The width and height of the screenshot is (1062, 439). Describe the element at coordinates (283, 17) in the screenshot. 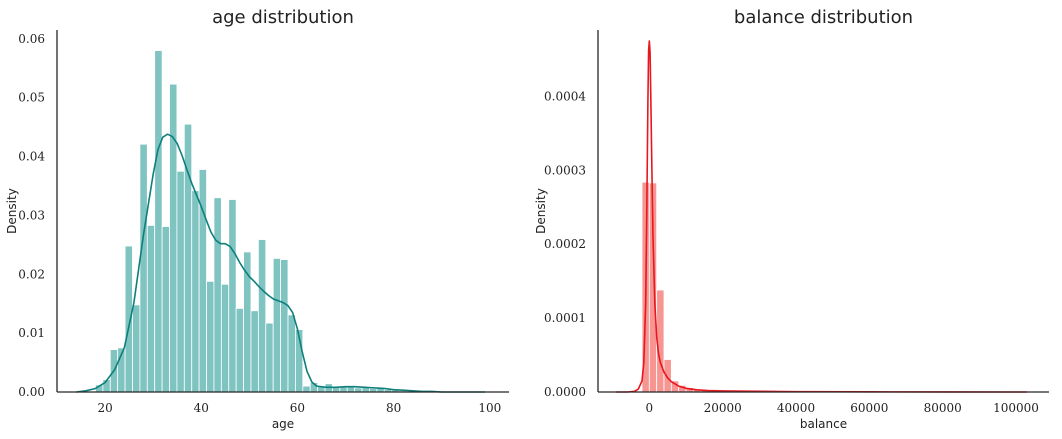

I see `chart-title: age distribution` at that location.